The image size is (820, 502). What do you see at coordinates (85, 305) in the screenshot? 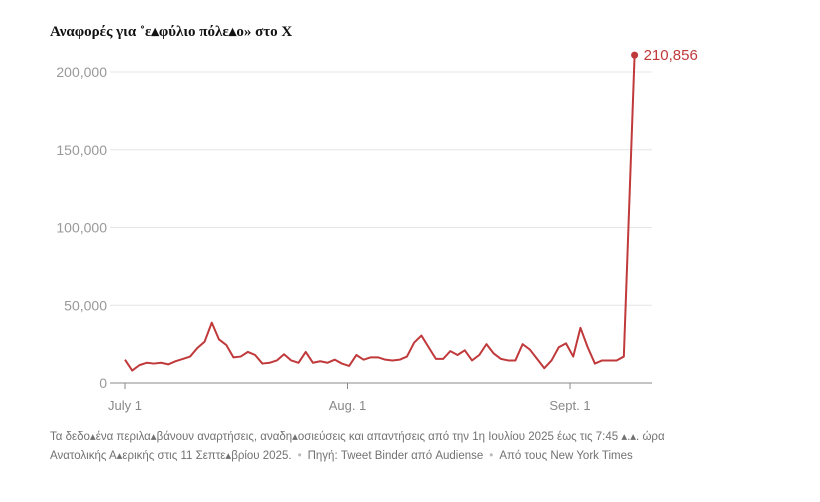
I see `y-tick-label: 50,000` at bounding box center [85, 305].